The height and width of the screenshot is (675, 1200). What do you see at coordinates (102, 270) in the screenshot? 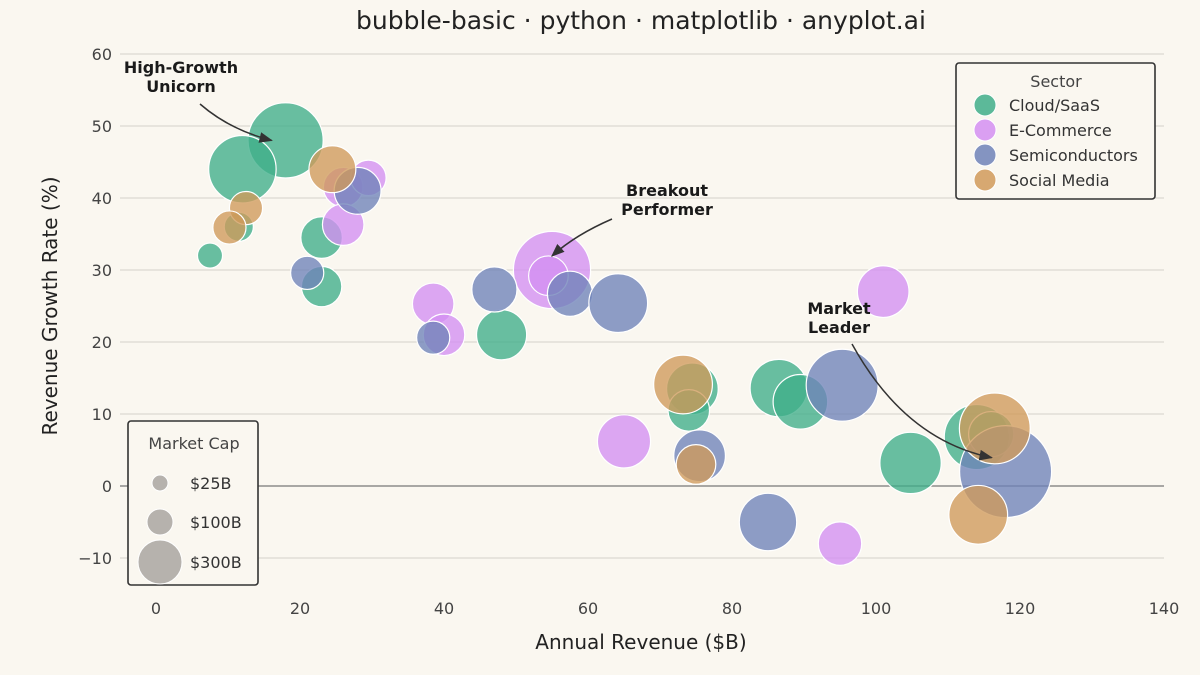
I see `y-tick-label: 30` at bounding box center [102, 270].